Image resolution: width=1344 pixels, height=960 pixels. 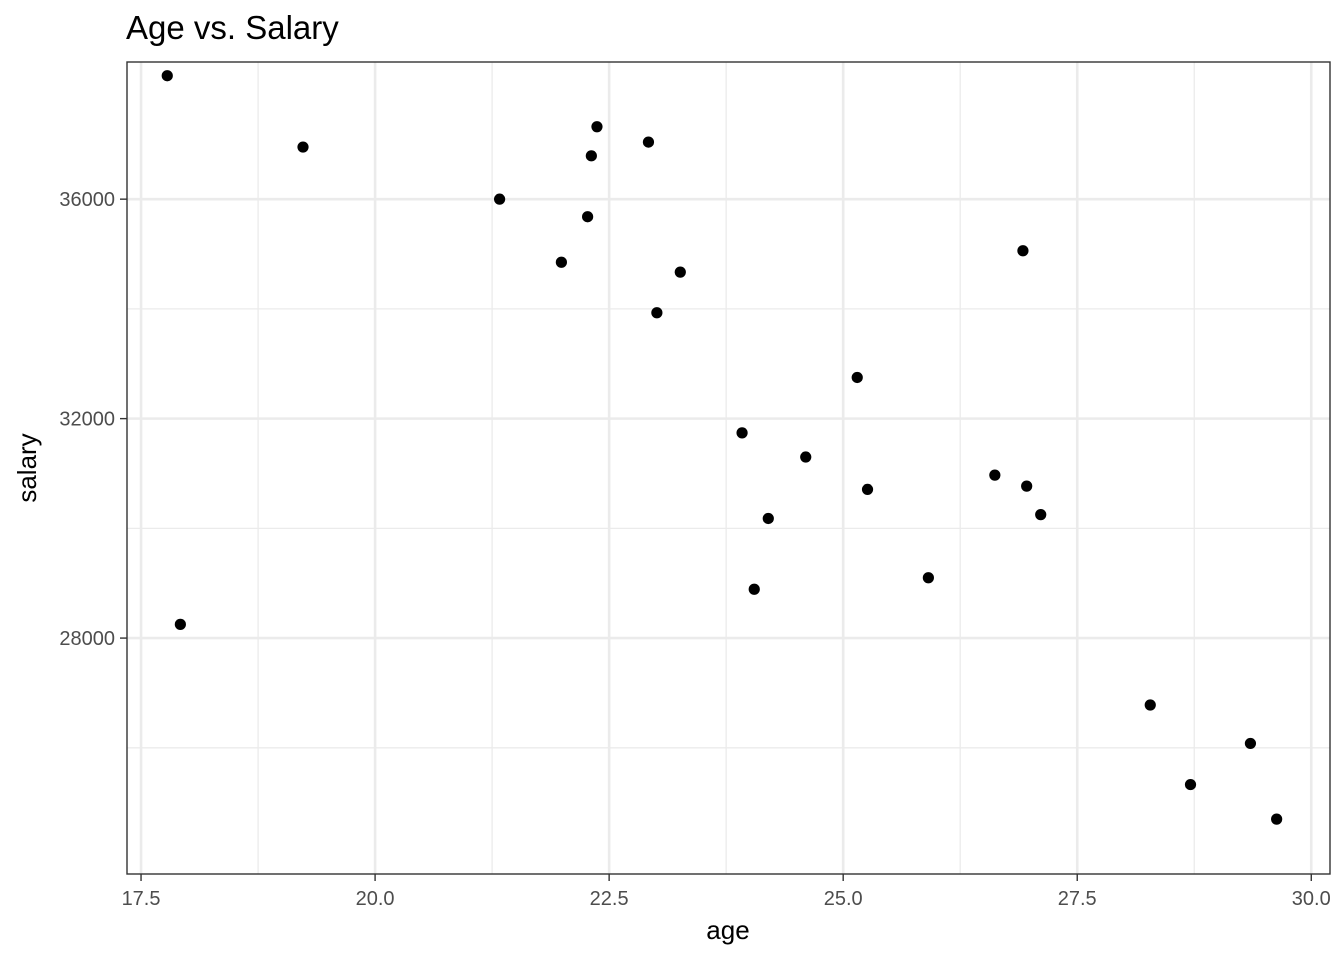 I want to click on y-tick-label: 36000, so click(x=87, y=200).